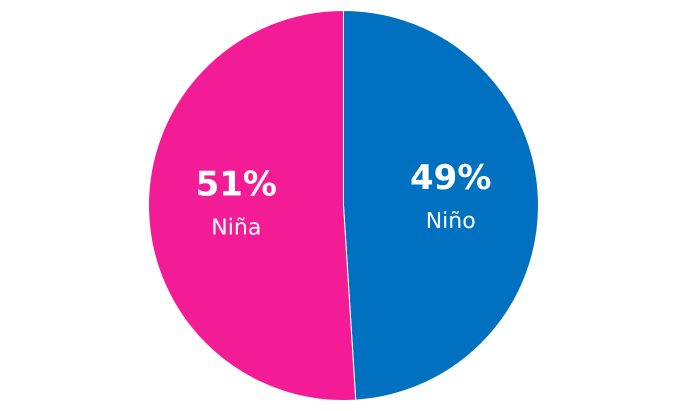 The width and height of the screenshot is (687, 411). What do you see at coordinates (236, 184) in the screenshot?
I see `data-label: 51%` at bounding box center [236, 184].